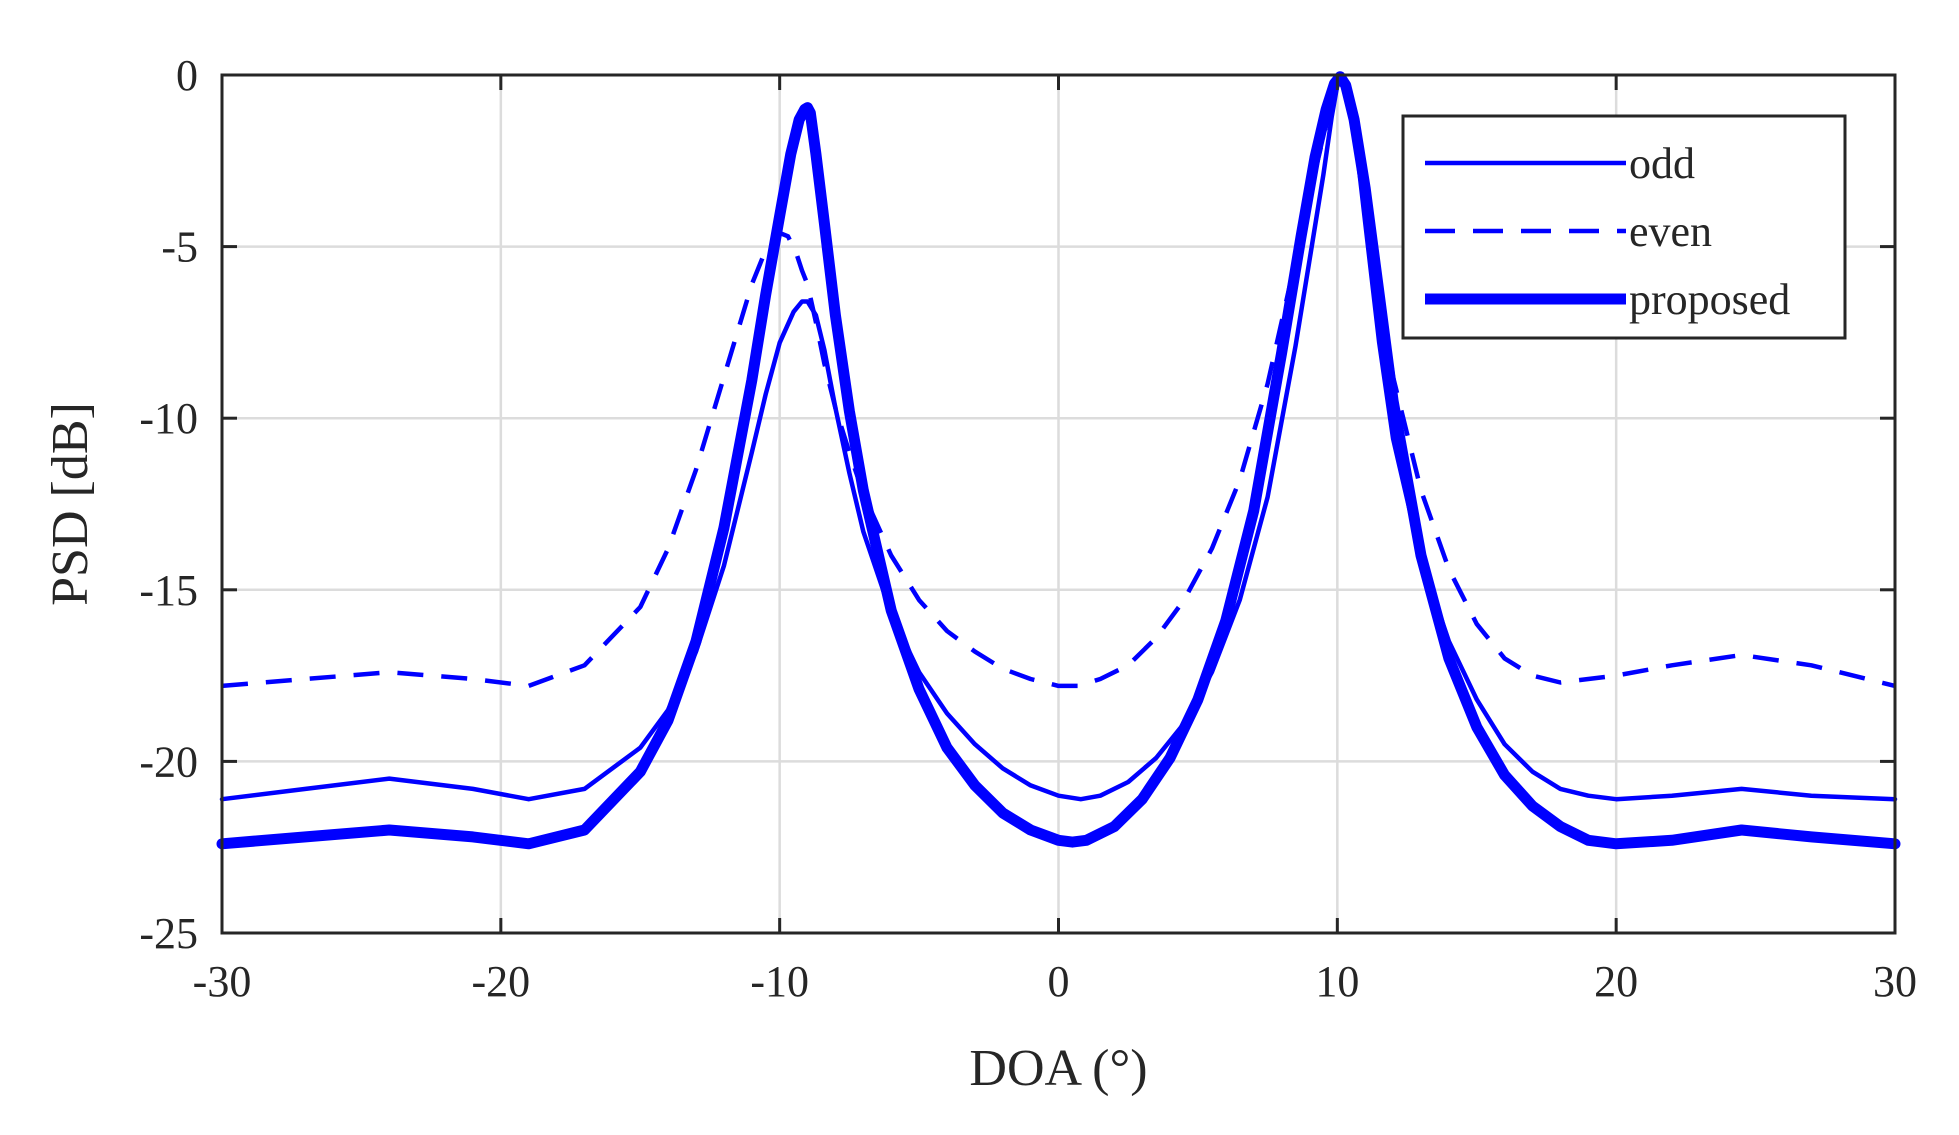  Describe the element at coordinates (168, 761) in the screenshot. I see `y-tick-label: -20` at that location.